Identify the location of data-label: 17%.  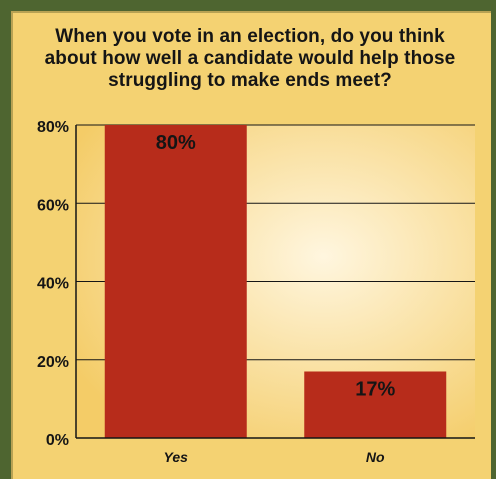
(375, 389).